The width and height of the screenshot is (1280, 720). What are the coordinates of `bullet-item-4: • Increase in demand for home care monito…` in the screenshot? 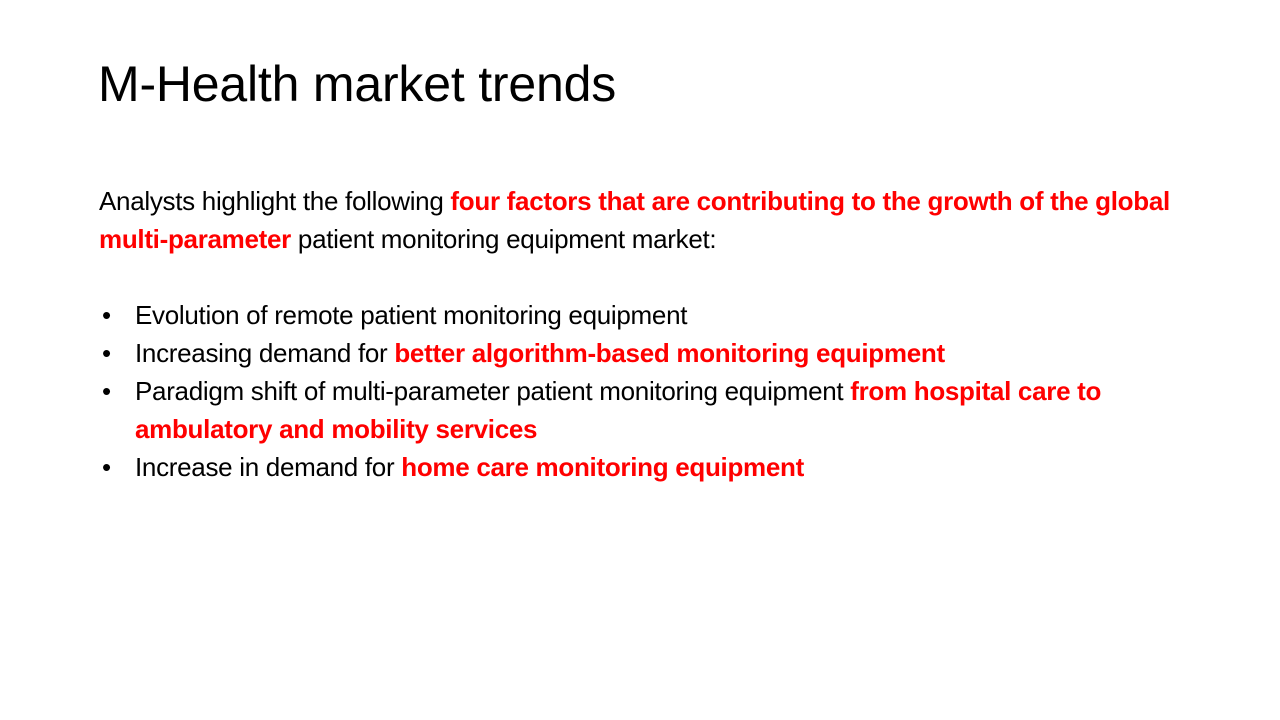 It's located at (659, 467).